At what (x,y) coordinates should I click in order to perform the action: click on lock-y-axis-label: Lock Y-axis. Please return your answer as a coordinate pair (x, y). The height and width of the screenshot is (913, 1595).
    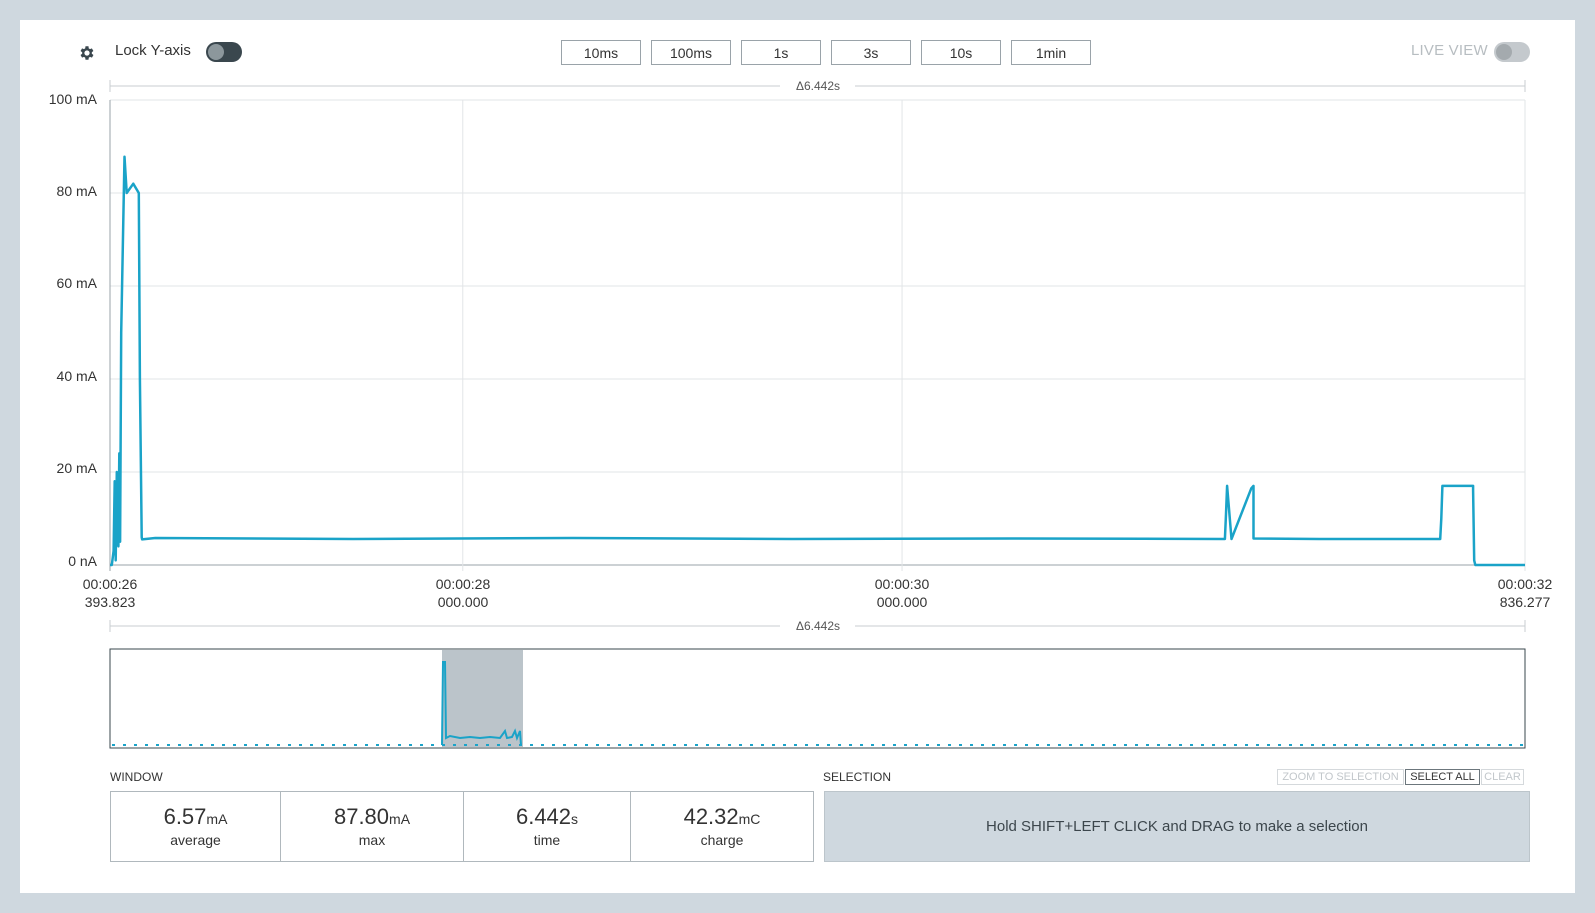
    Looking at the image, I should click on (153, 50).